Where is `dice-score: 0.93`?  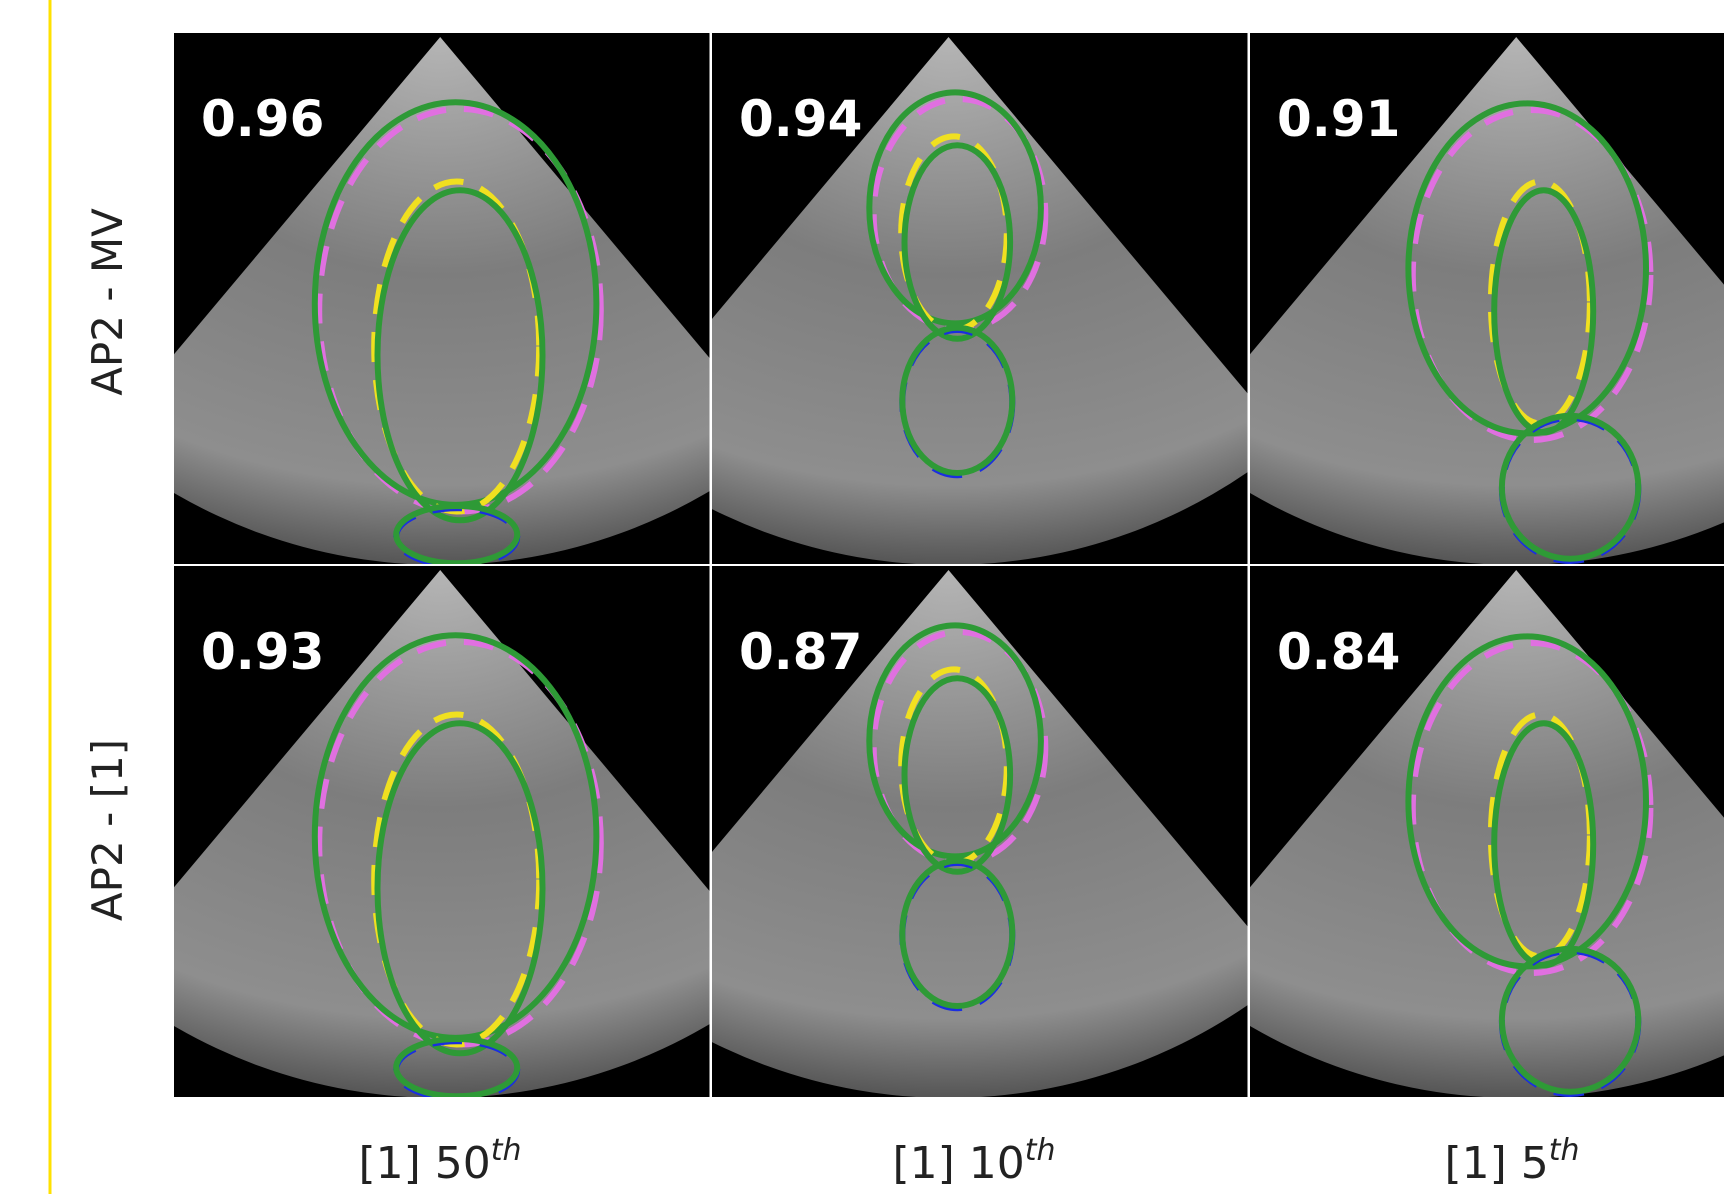 dice-score: 0.93 is located at coordinates (262, 652).